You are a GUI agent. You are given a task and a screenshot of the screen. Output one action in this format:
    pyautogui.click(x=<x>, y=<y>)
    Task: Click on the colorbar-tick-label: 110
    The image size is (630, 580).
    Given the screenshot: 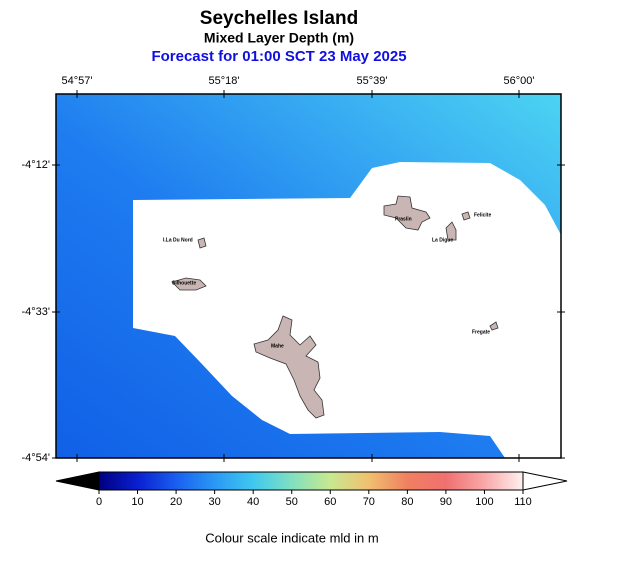 What is the action you would take?
    pyautogui.click(x=523, y=502)
    